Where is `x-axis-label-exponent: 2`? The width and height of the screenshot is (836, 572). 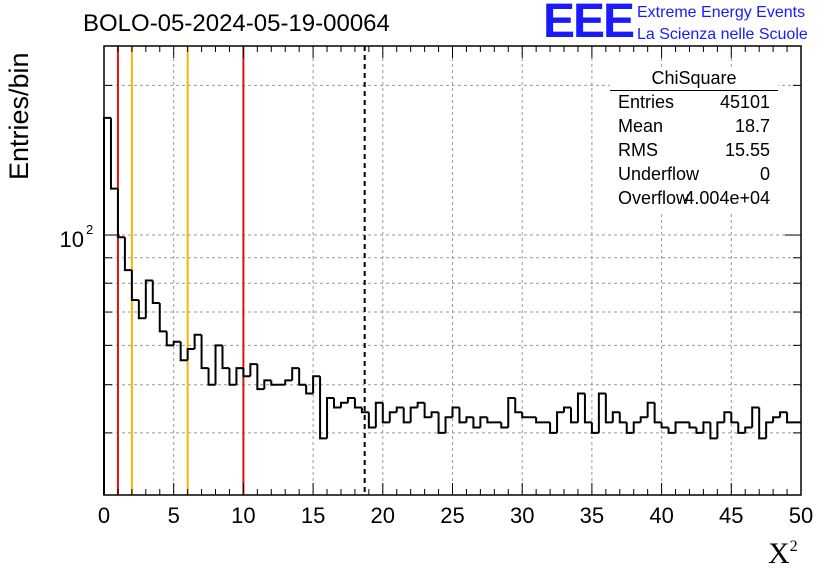
x-axis-label-exponent: 2 is located at coordinates (793, 546).